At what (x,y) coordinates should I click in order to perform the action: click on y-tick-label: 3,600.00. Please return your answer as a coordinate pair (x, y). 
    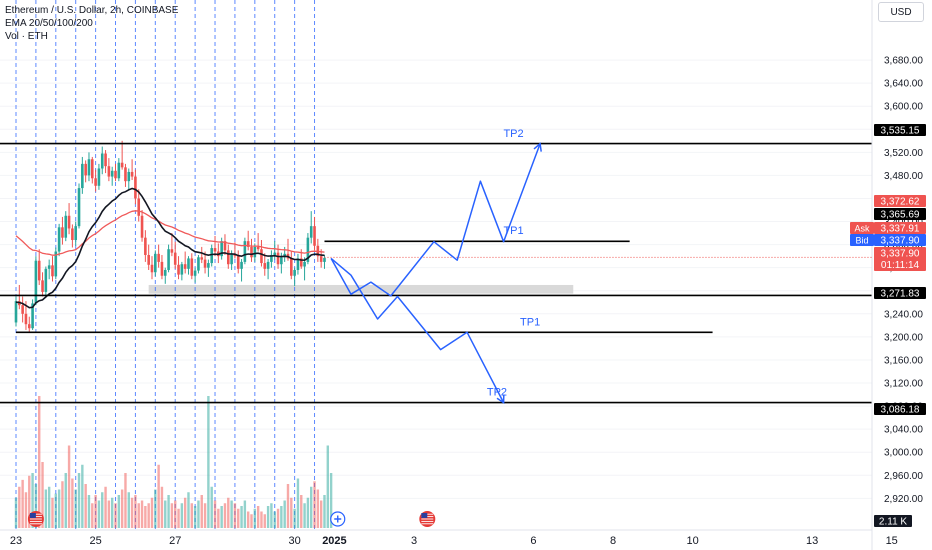
    Looking at the image, I should click on (903, 107).